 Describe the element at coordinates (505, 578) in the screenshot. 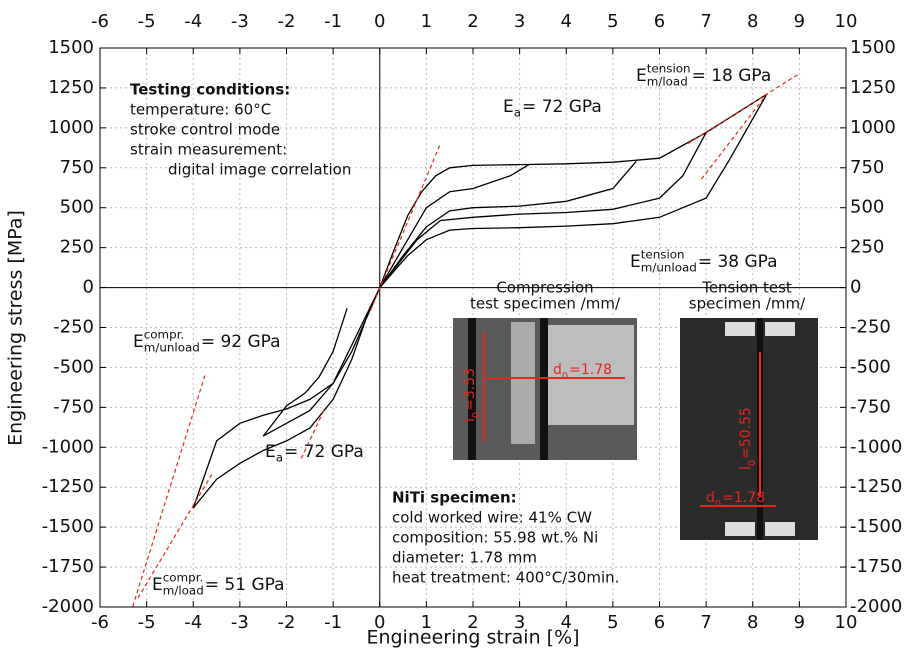

I see `block-line: heat treatment: 400°C/30min.` at that location.